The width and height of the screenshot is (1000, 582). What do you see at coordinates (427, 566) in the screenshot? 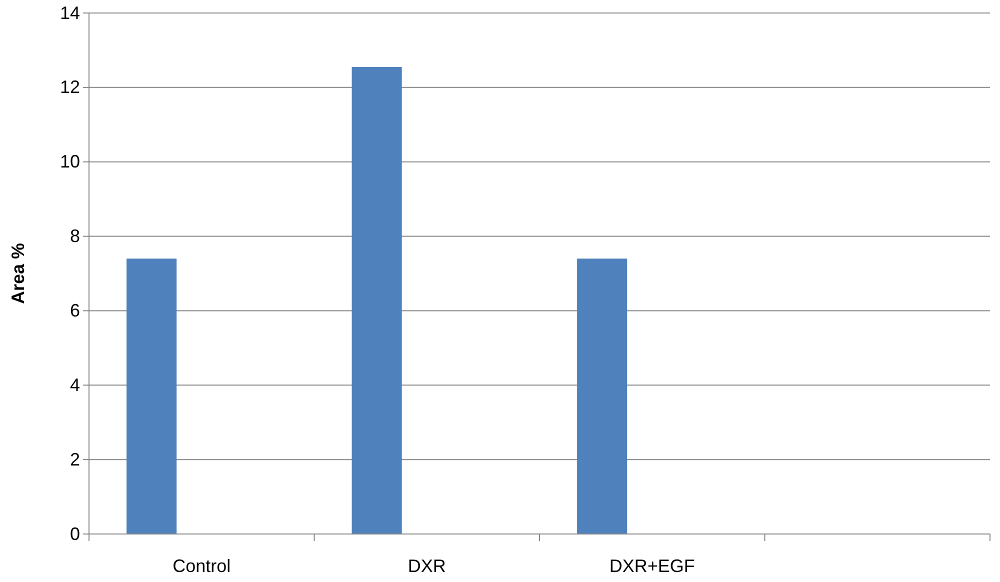
I see `x-tick-label: DXR` at bounding box center [427, 566].